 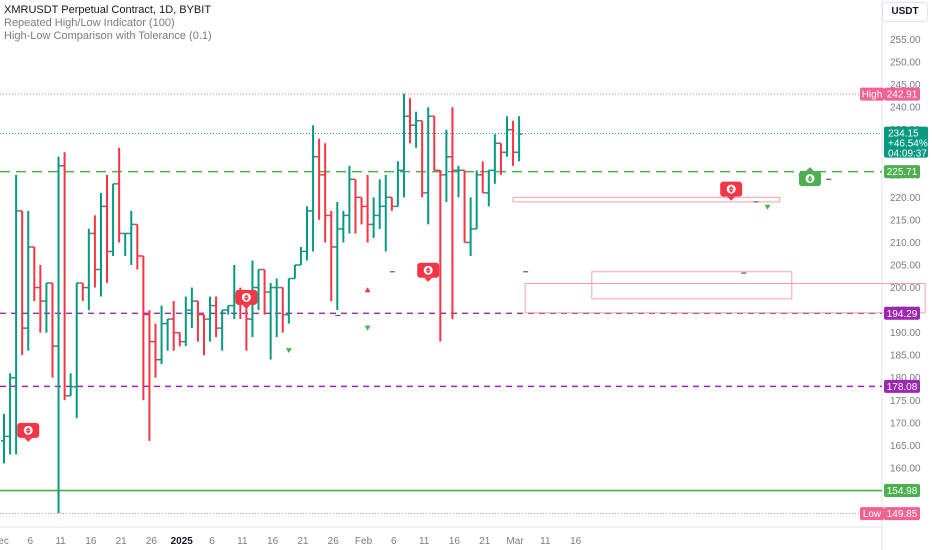 What do you see at coordinates (905, 243) in the screenshot?
I see `y-tick-label: 210.00` at bounding box center [905, 243].